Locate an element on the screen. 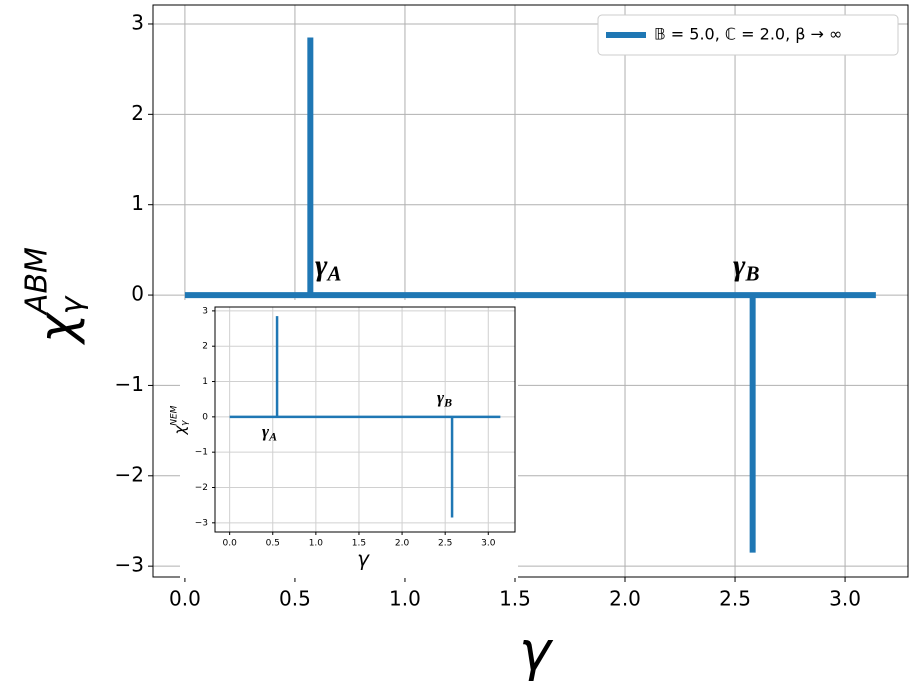 The width and height of the screenshot is (922, 699). legend-label: 𝔹 = 5.0, ℂ = 2.0, β → ∞ is located at coordinates (748, 34).